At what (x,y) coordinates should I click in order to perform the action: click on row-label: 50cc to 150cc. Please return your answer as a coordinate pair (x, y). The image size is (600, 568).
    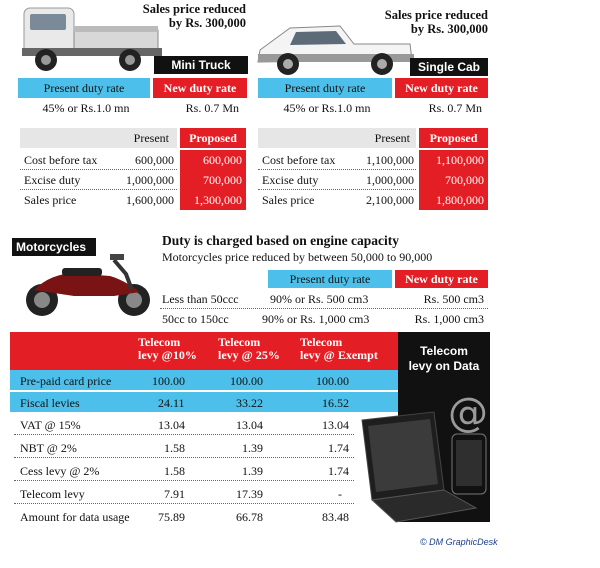
    Looking at the image, I should click on (195, 319).